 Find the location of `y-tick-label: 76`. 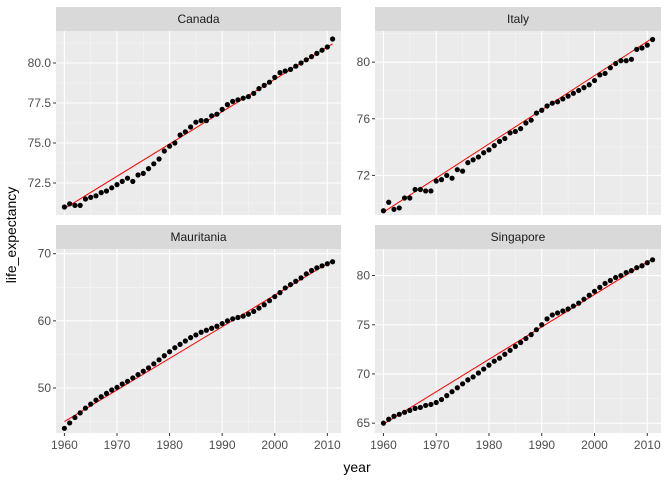

y-tick-label: 76 is located at coordinates (364, 119).